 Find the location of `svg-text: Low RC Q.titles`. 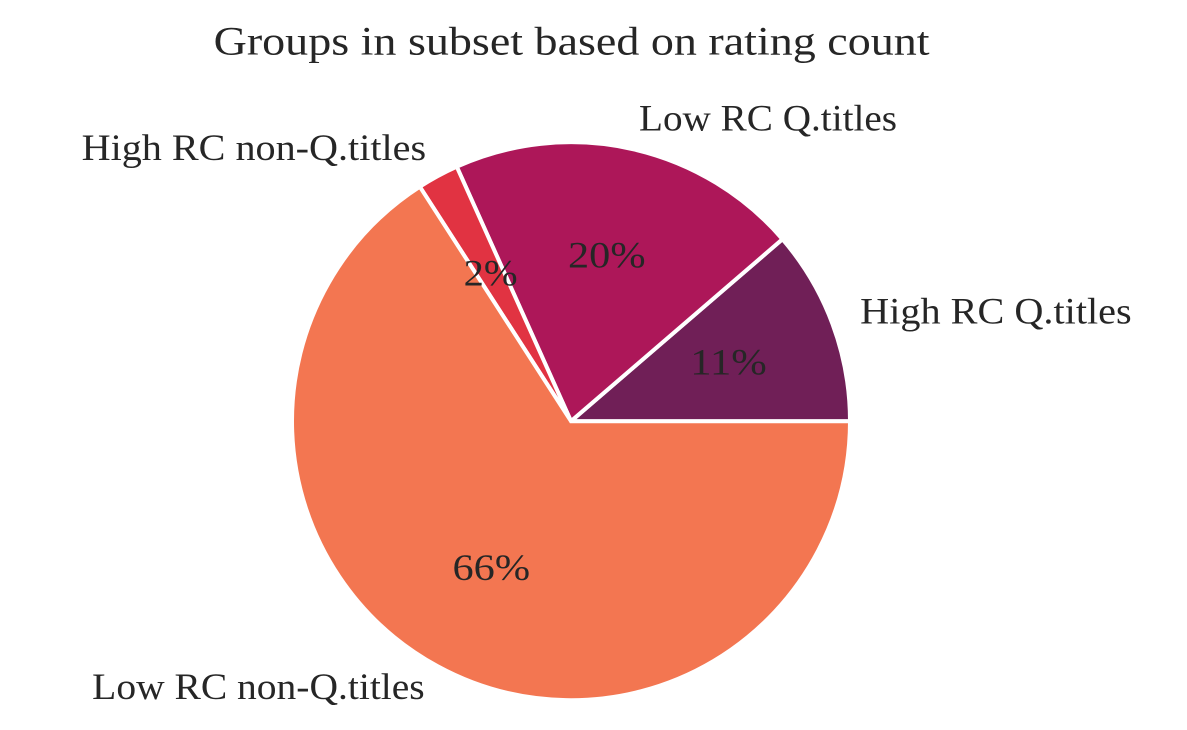

svg-text: Low RC Q.titles is located at coordinates (768, 119).